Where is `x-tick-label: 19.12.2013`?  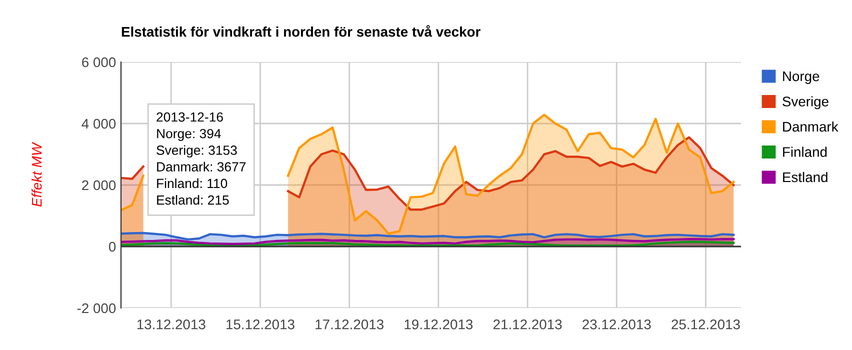 x-tick-label: 19.12.2013 is located at coordinates (438, 324).